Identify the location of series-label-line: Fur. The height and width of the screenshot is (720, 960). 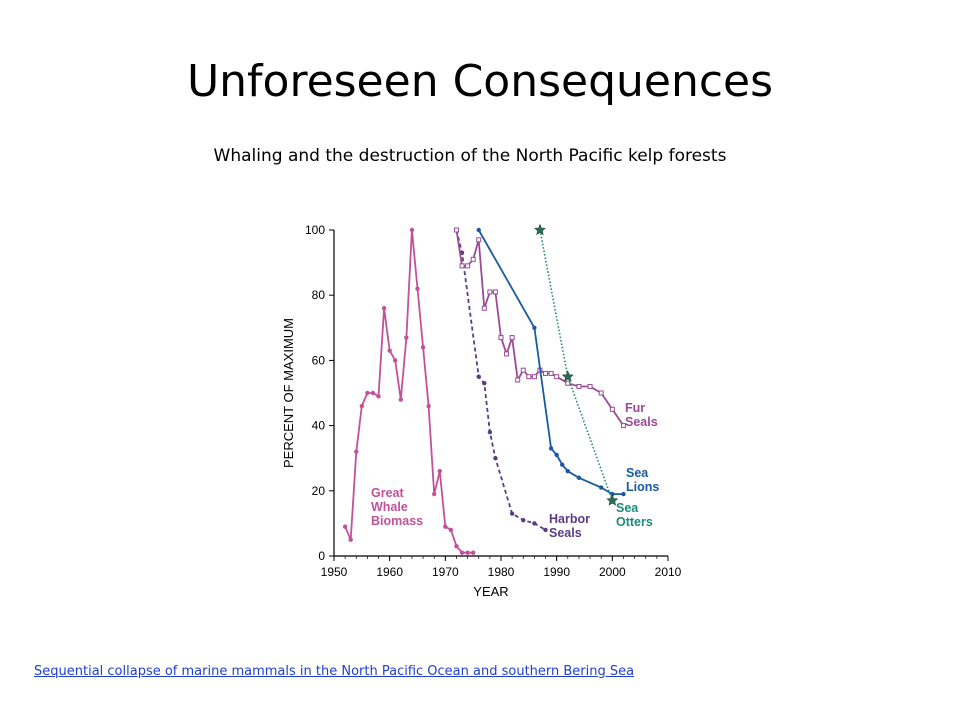
(635, 408).